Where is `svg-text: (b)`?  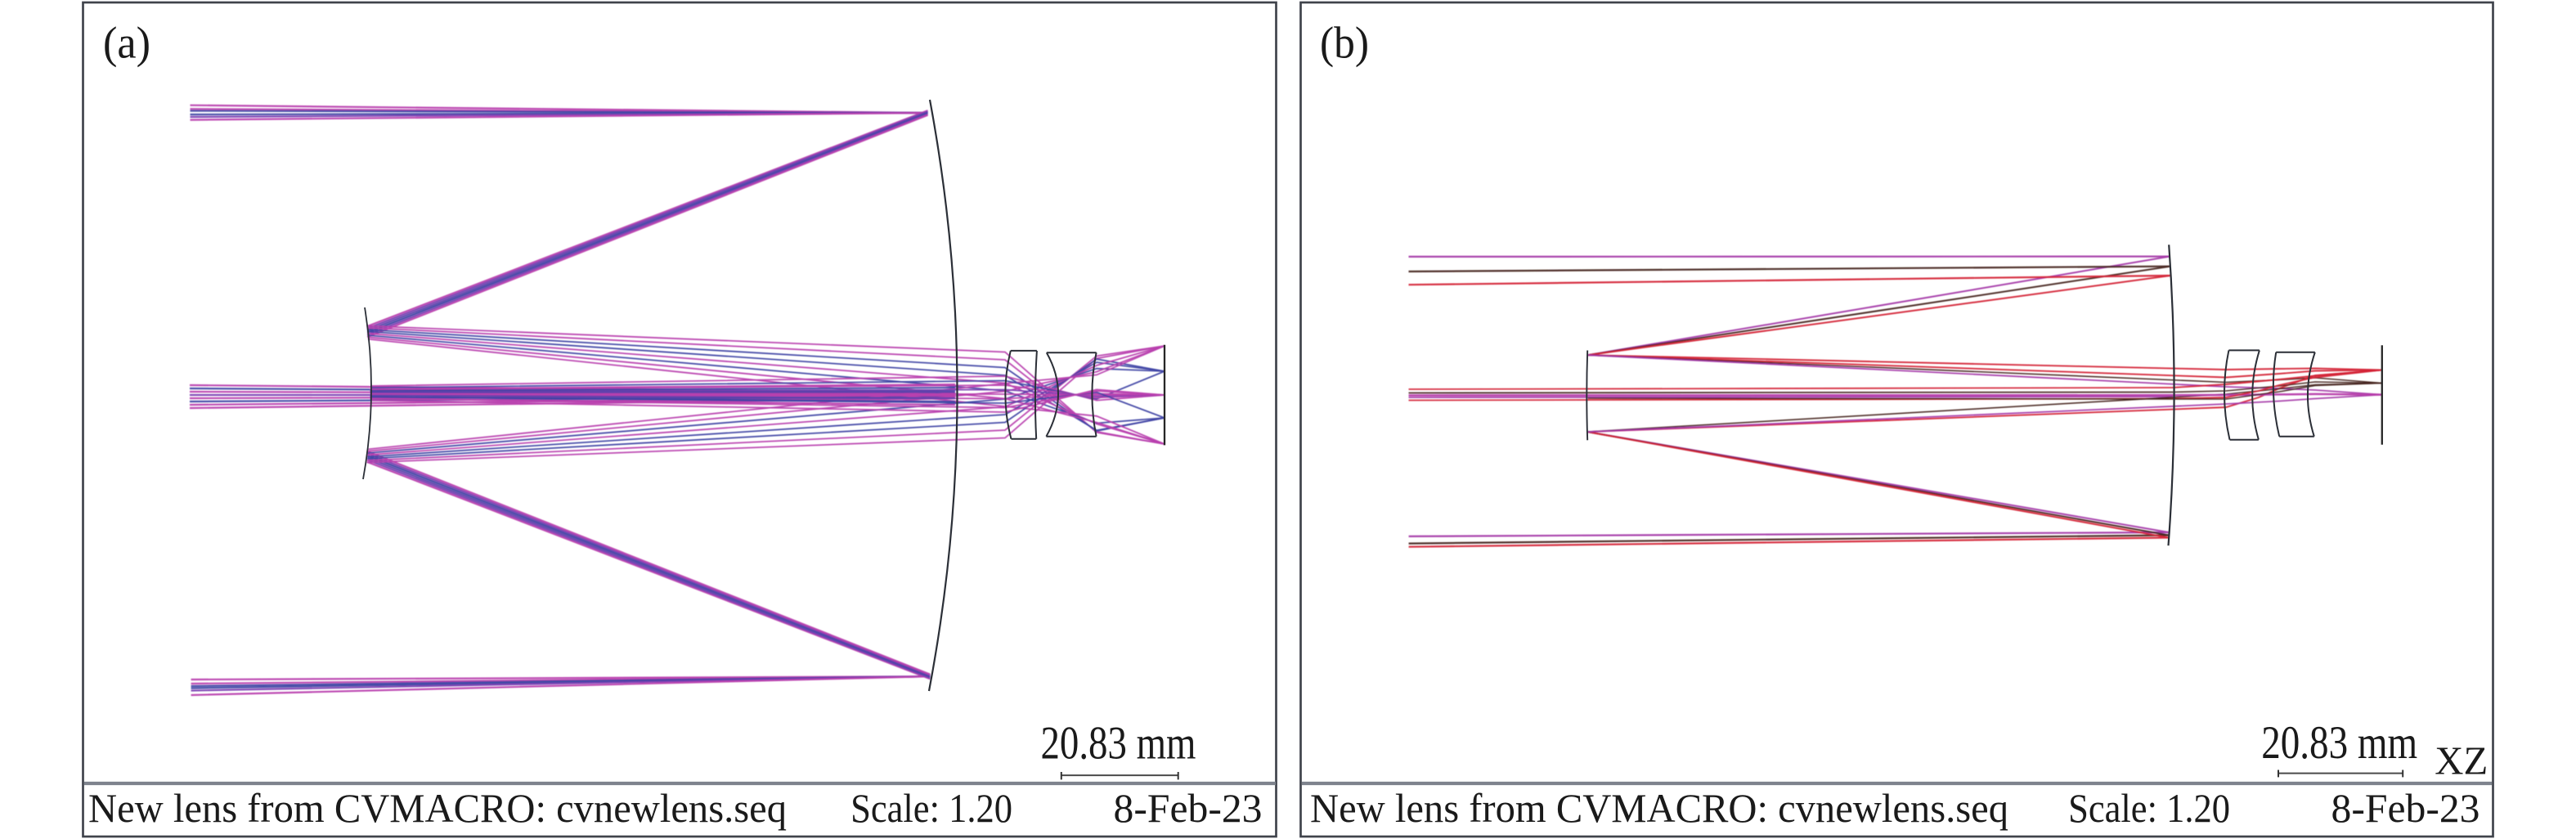 svg-text: (b) is located at coordinates (1344, 42).